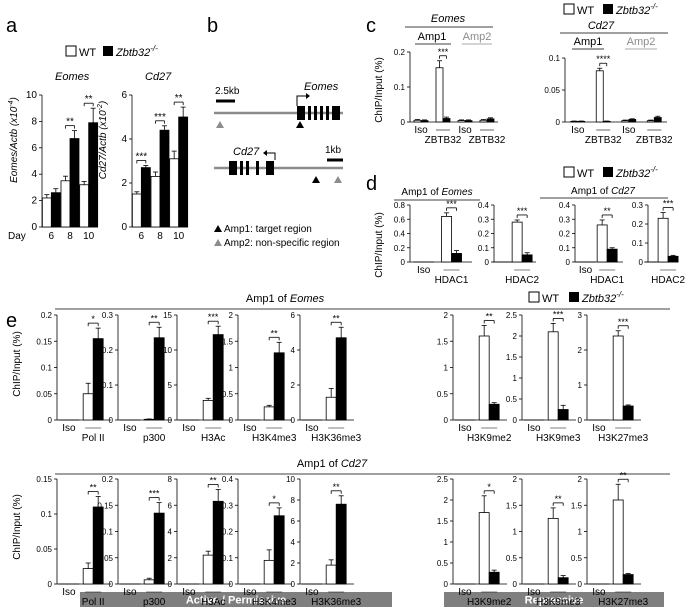 This screenshot has width=686, height=610. What do you see at coordinates (452, 280) in the screenshot?
I see `x-tick-label: HDAC1` at bounding box center [452, 280].